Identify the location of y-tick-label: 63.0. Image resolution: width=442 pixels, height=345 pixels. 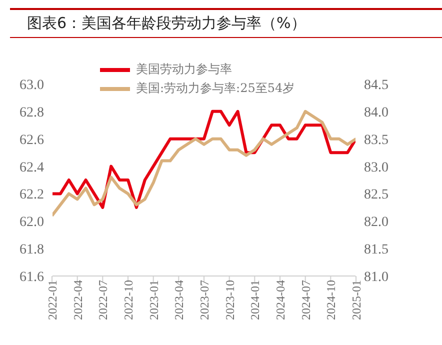
(32, 85).